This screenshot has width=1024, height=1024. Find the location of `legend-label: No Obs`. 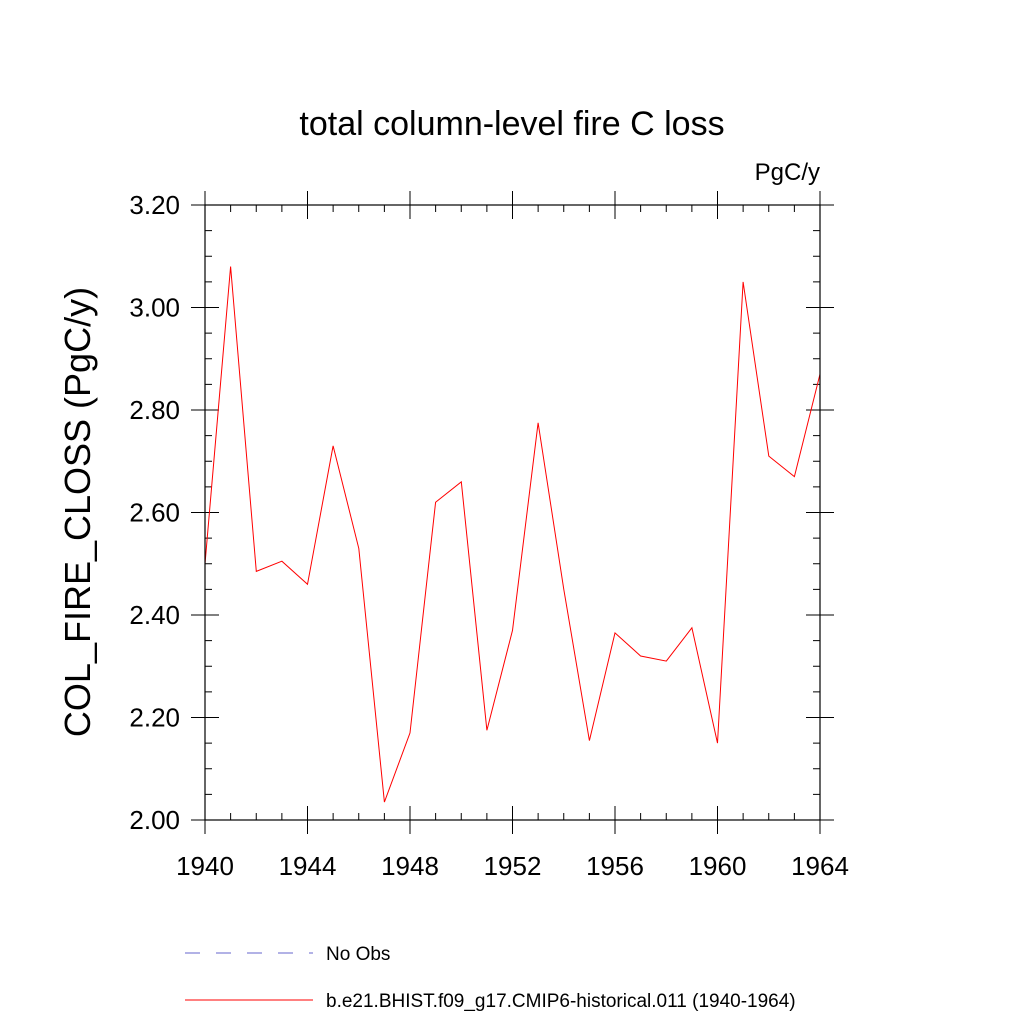

legend-label: No Obs is located at coordinates (358, 954).